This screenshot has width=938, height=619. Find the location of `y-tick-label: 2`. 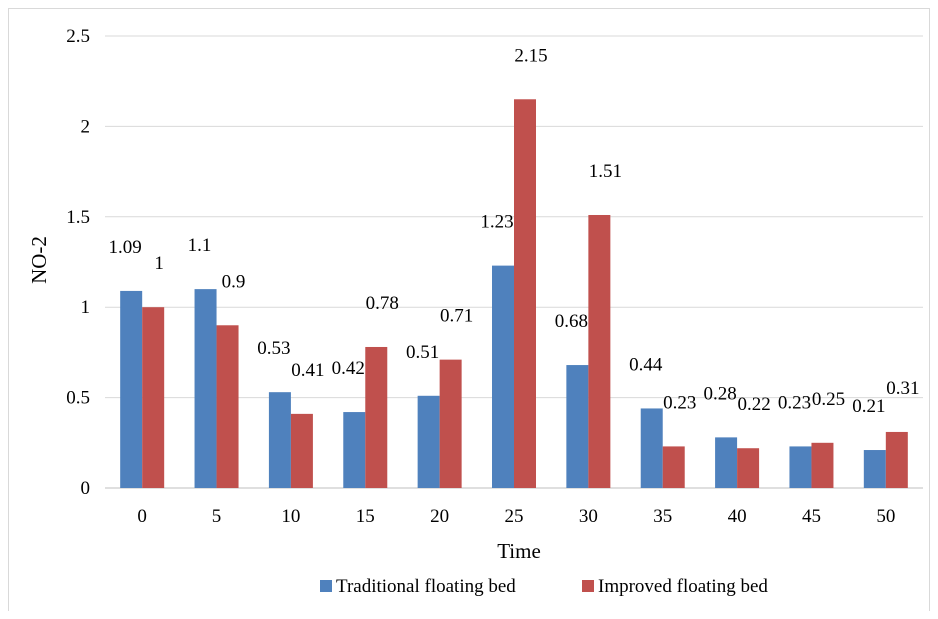

y-tick-label: 2 is located at coordinates (86, 126).